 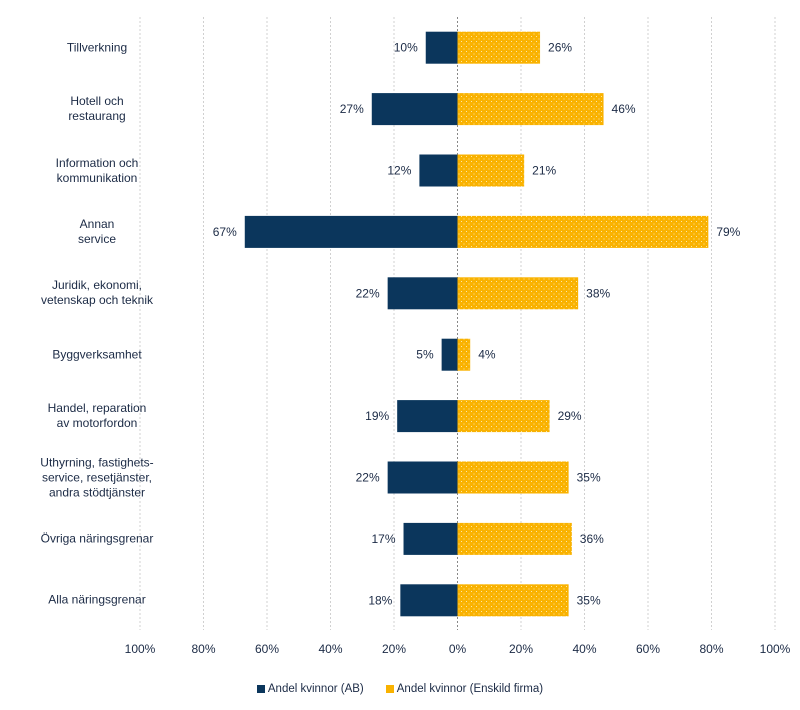 I want to click on category-label: Annan service, so click(x=96, y=231).